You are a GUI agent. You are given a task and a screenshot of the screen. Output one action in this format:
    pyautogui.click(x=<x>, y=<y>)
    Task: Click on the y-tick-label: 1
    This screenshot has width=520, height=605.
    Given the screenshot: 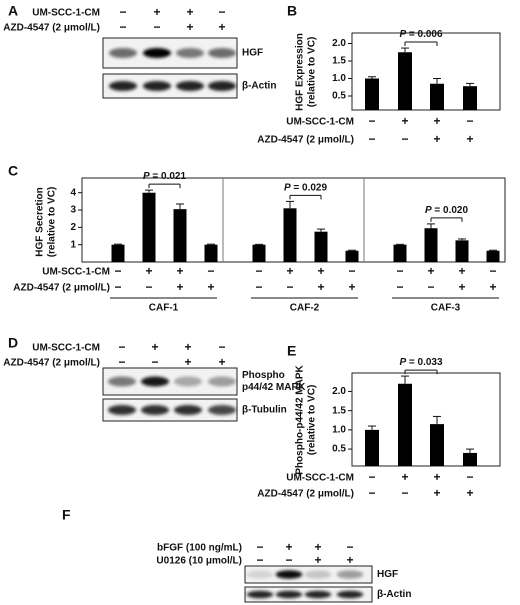 What is the action you would take?
    pyautogui.click(x=73, y=244)
    